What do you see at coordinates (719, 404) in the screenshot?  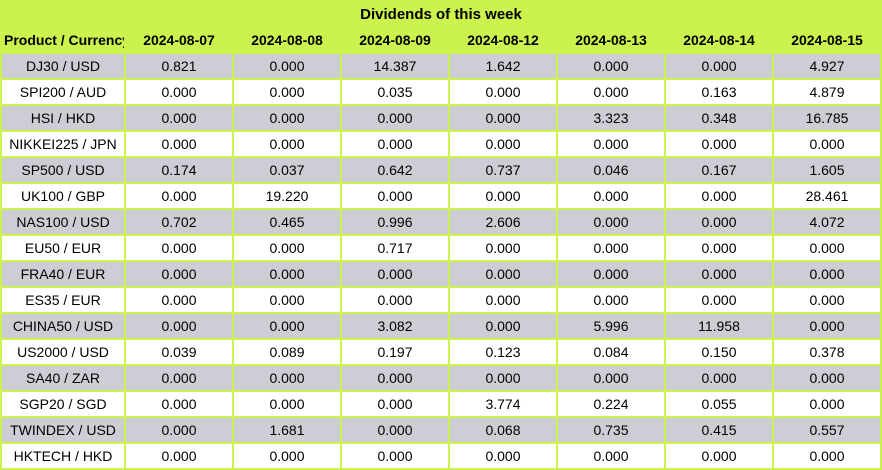 I see `value-cell: 0.055` at bounding box center [719, 404].